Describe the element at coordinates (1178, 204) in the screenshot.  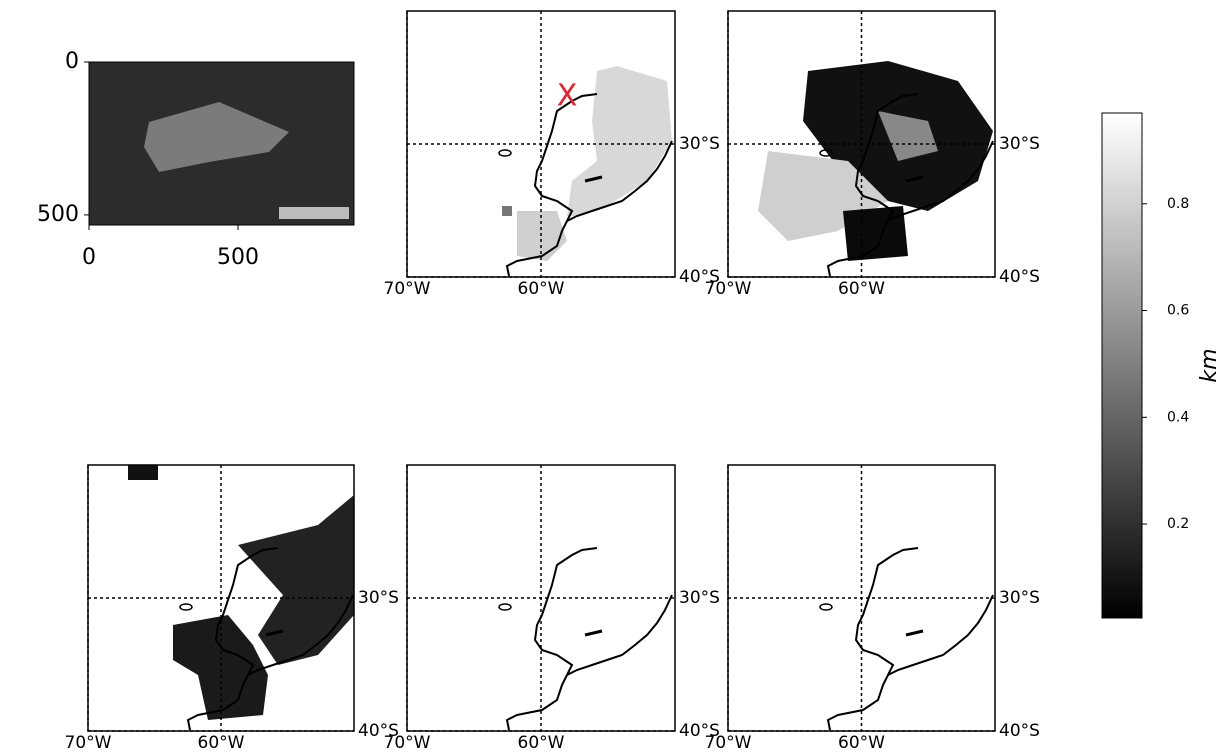
I see `colorbar-tick-label: 0.8` at that location.